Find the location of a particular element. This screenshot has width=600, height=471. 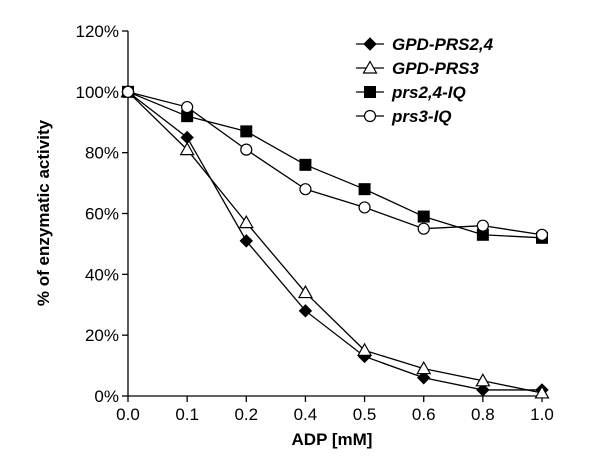

legend-marker-diamond is located at coordinates (370, 44).